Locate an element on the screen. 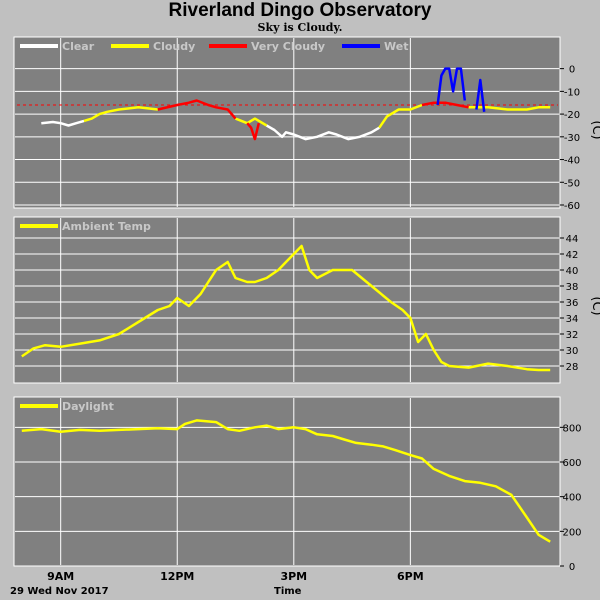 This screenshot has height=600, width=600. footer-date: 29 Wed Nov 2017 is located at coordinates (59, 591).